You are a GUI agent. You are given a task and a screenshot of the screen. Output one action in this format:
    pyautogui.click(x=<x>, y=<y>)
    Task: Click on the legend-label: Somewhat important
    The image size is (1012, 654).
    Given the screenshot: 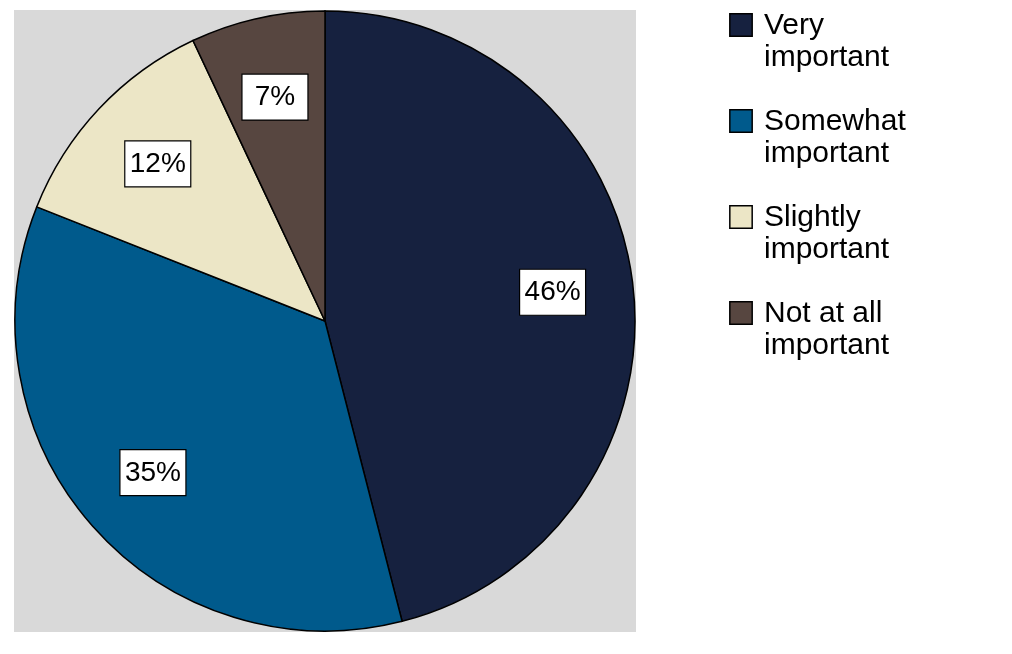 What is the action you would take?
    pyautogui.click(x=835, y=135)
    